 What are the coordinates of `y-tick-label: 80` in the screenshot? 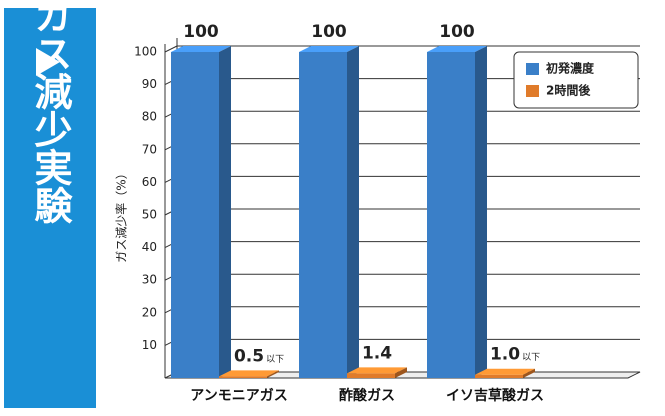 It's located at (149, 117).